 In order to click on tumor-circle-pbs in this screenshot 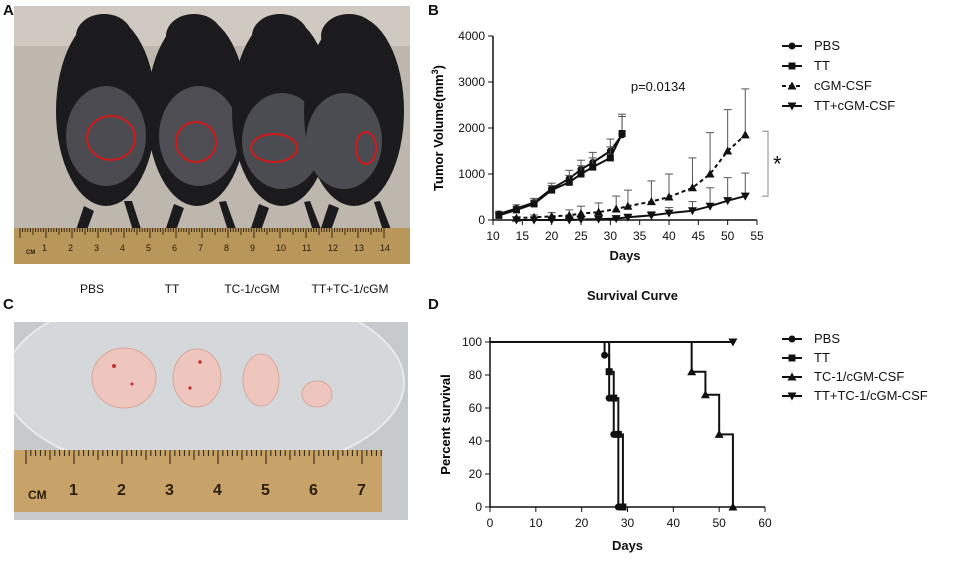, I will do `click(111, 138)`.